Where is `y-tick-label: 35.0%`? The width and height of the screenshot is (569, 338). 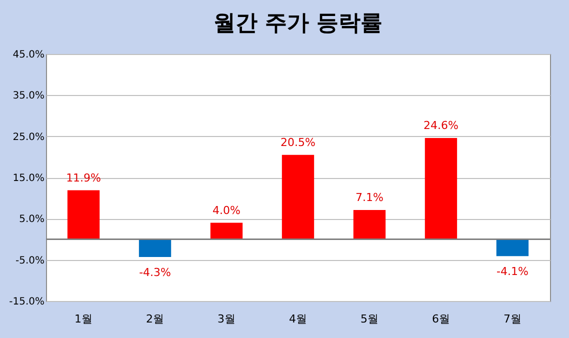
y-tick-label: 35.0% is located at coordinates (28, 96).